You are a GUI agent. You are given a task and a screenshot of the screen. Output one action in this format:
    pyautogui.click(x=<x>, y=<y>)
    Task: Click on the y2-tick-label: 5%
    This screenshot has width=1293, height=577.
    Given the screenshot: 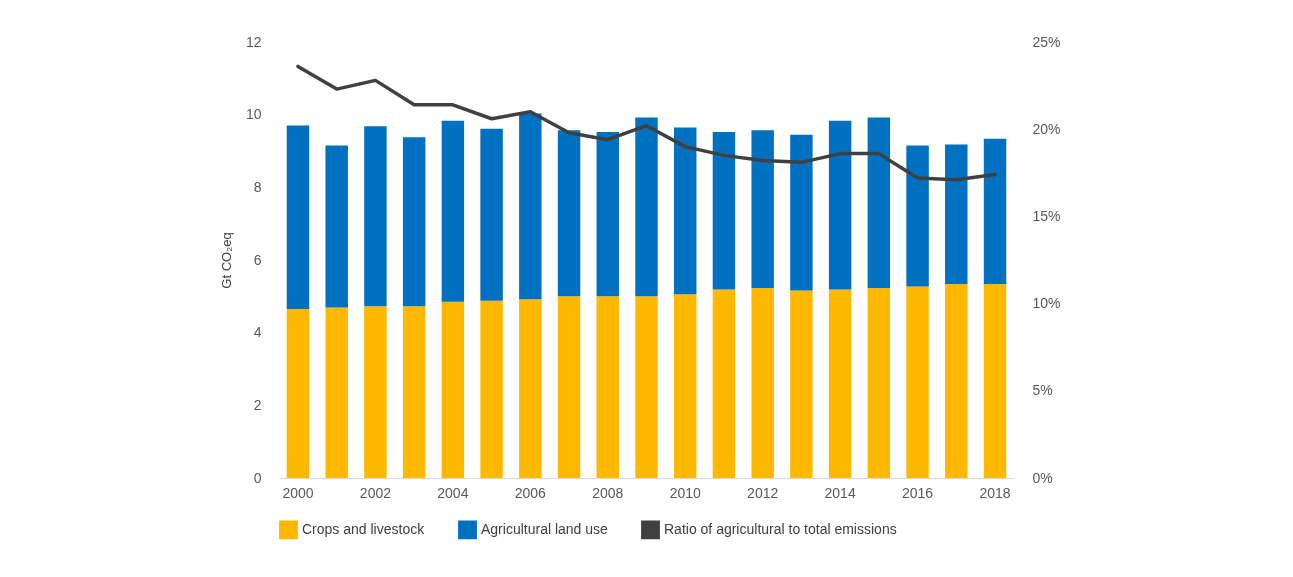 What is the action you would take?
    pyautogui.click(x=1042, y=390)
    